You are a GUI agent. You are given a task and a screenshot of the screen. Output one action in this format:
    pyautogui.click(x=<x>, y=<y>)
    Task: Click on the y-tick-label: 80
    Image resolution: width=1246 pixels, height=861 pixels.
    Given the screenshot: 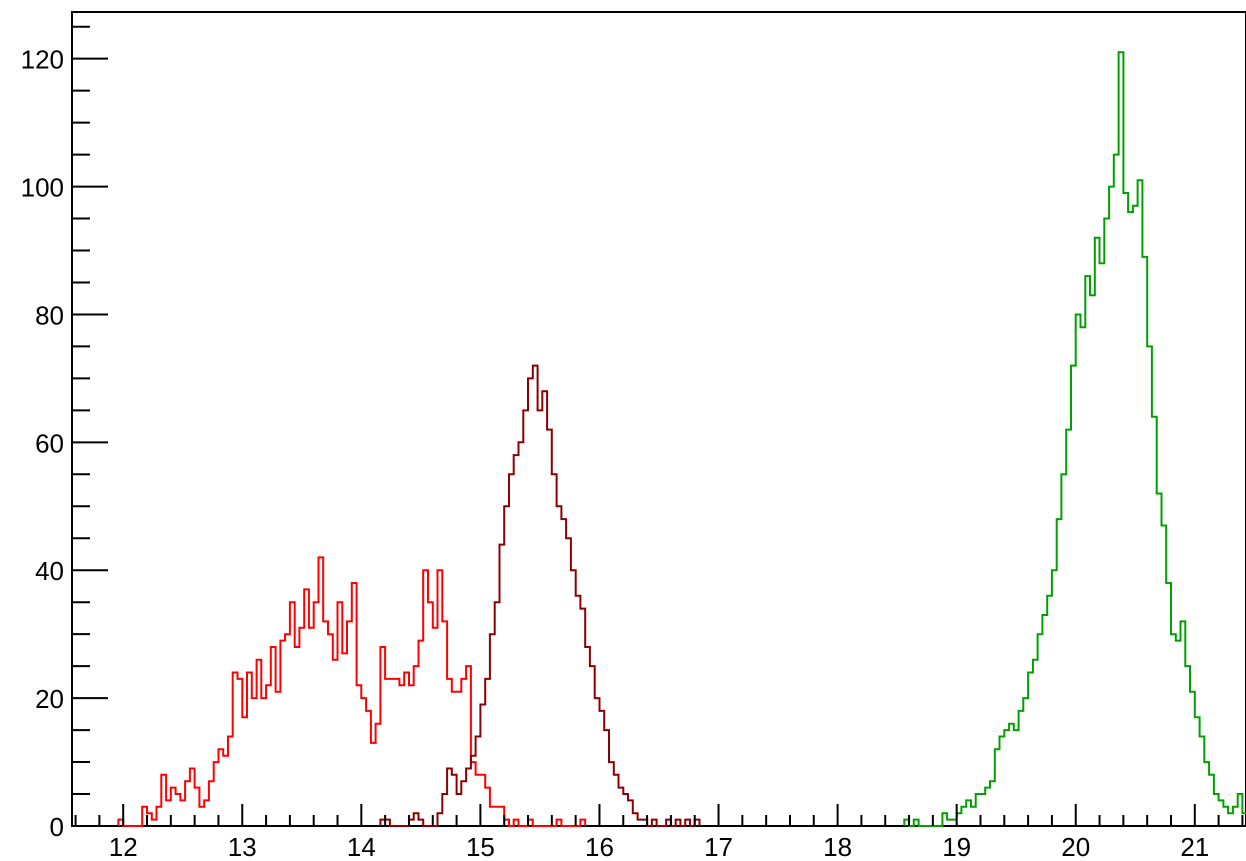 What is the action you would take?
    pyautogui.click(x=49, y=315)
    